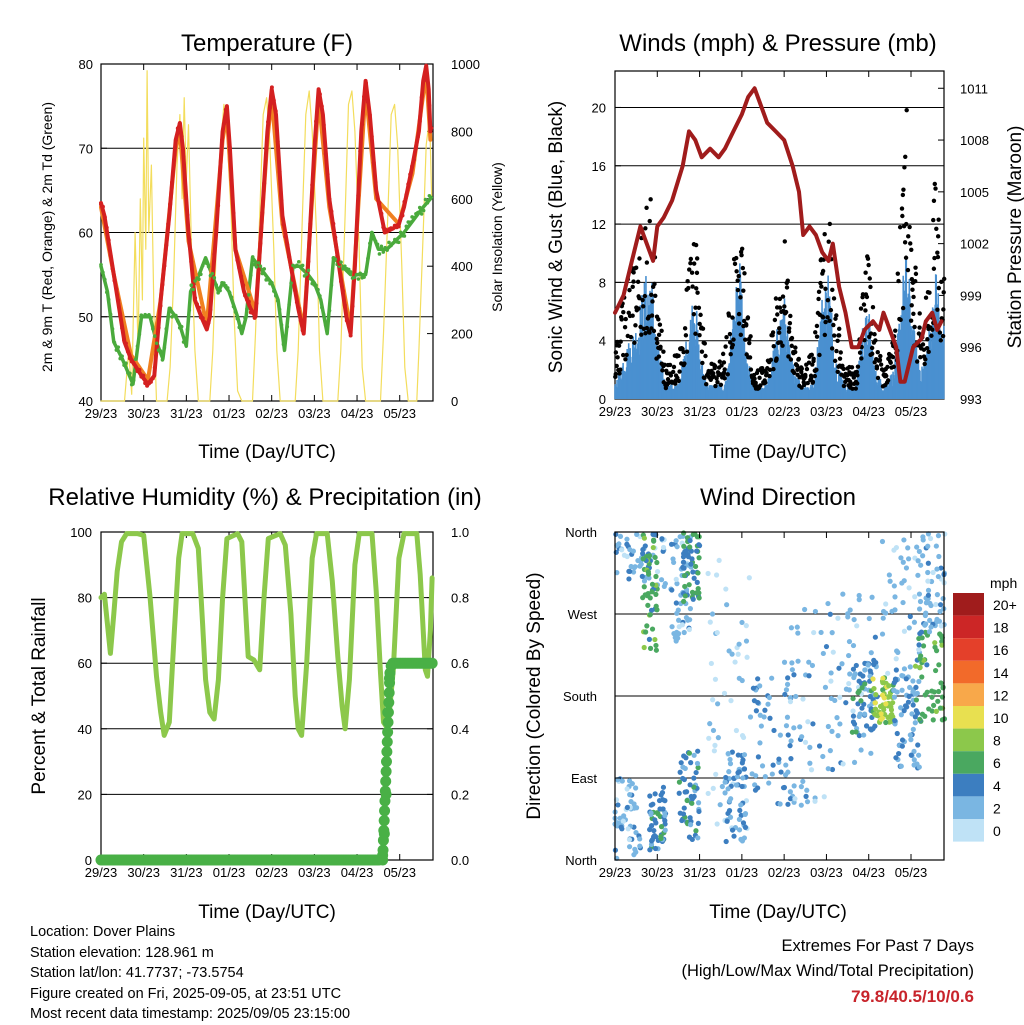  What do you see at coordinates (997, 786) in the screenshot?
I see `colorbar-label: 4` at bounding box center [997, 786].